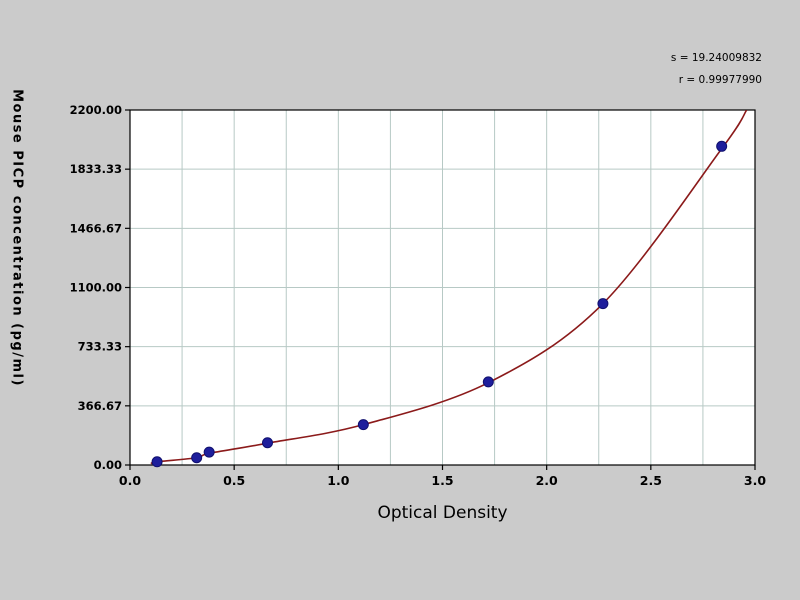 Image resolution: width=800 pixels, height=600 pixels. What do you see at coordinates (234, 480) in the screenshot?
I see `x-tick-label: 0.5` at bounding box center [234, 480].